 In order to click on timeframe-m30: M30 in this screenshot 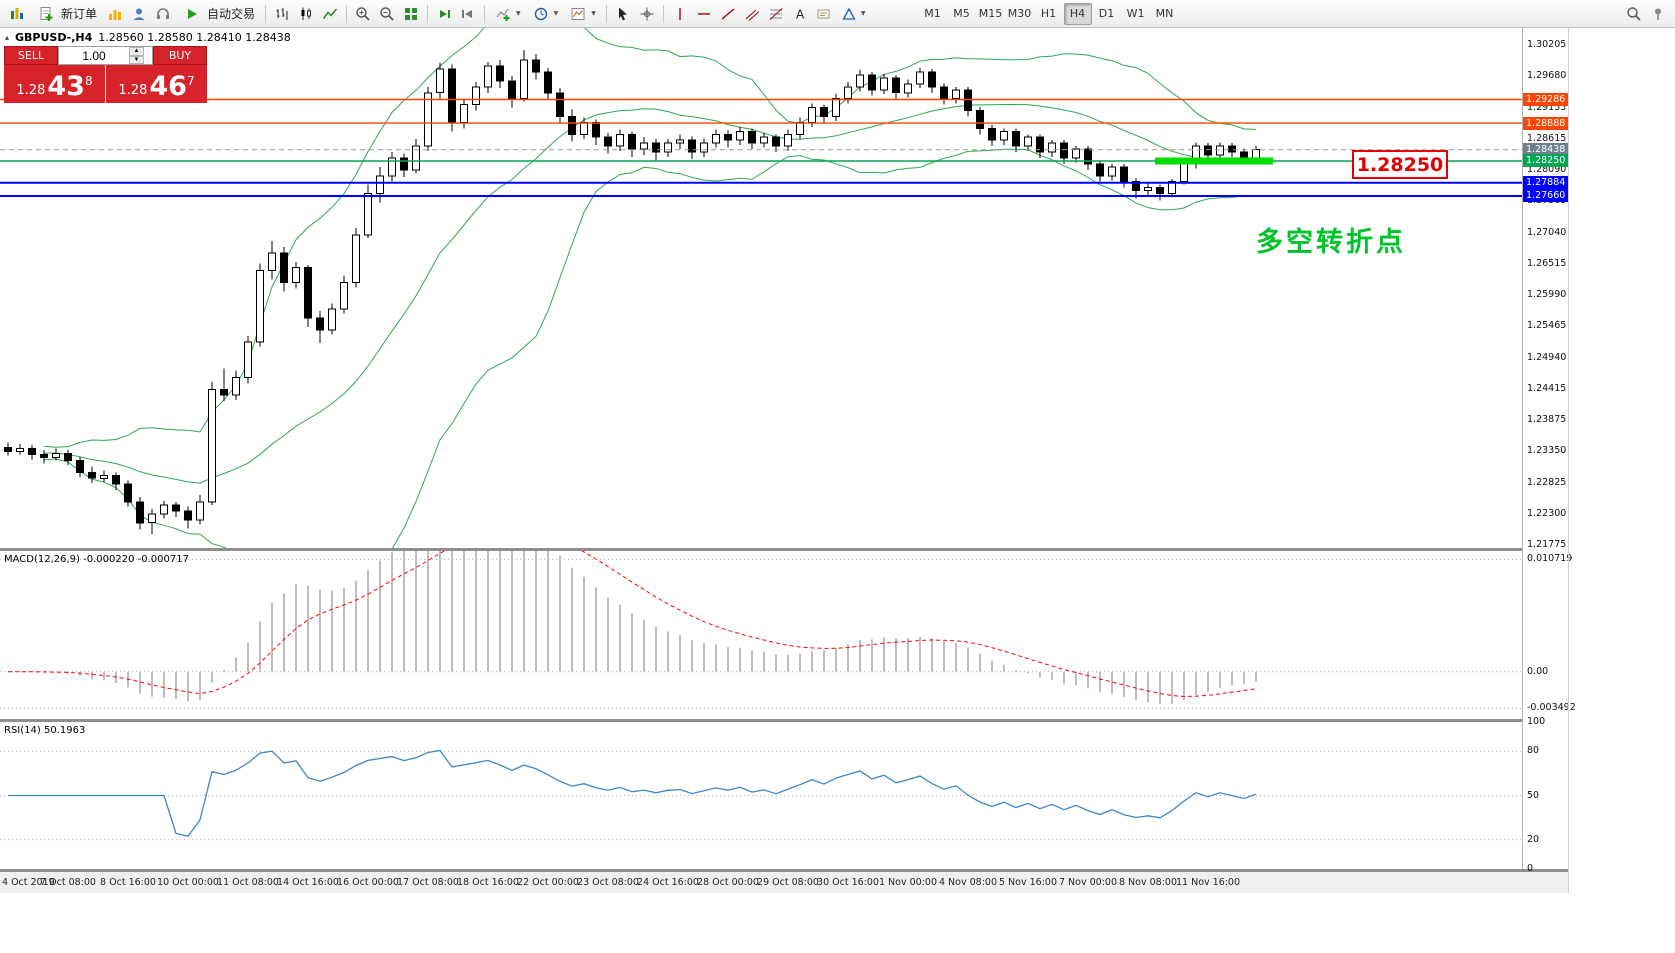, I will do `click(1019, 13)`.